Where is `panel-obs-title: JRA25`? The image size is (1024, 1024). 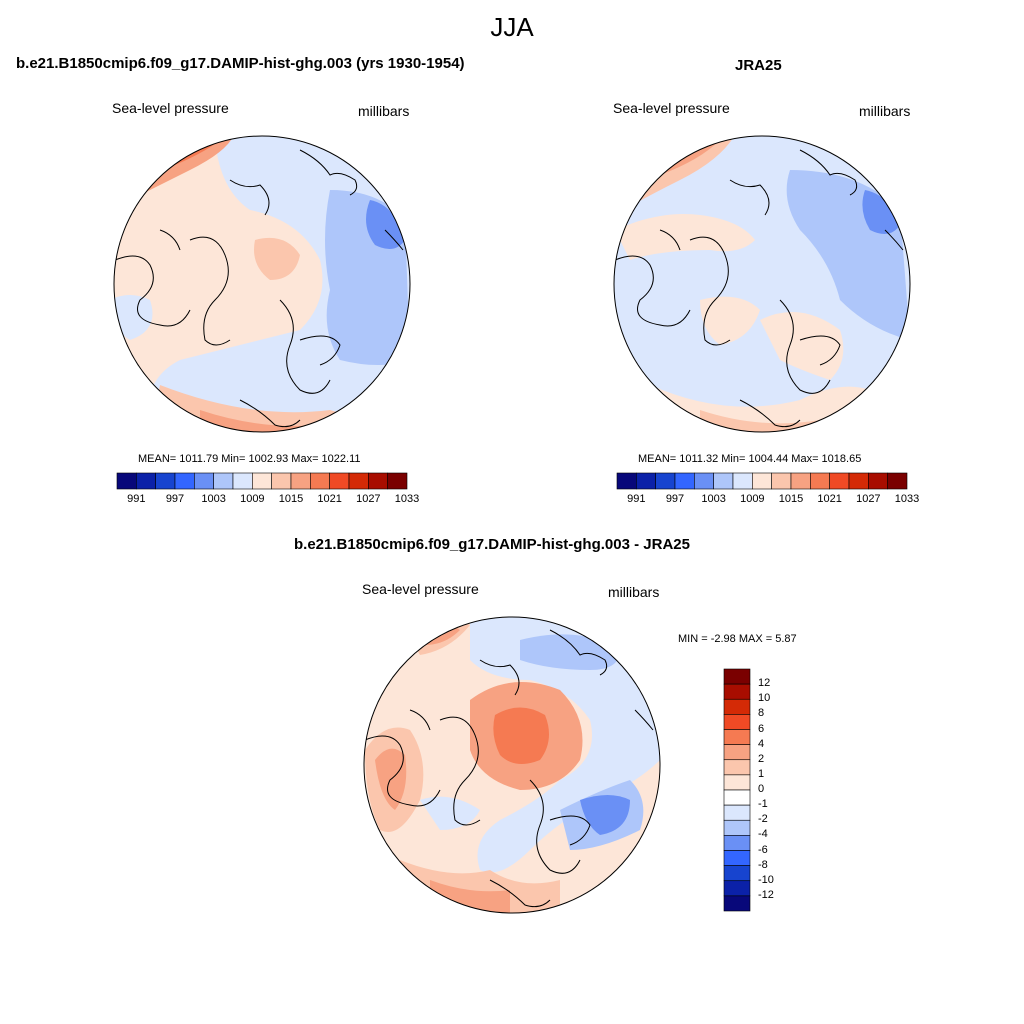
panel-obs-title: JRA25 is located at coordinates (758, 65).